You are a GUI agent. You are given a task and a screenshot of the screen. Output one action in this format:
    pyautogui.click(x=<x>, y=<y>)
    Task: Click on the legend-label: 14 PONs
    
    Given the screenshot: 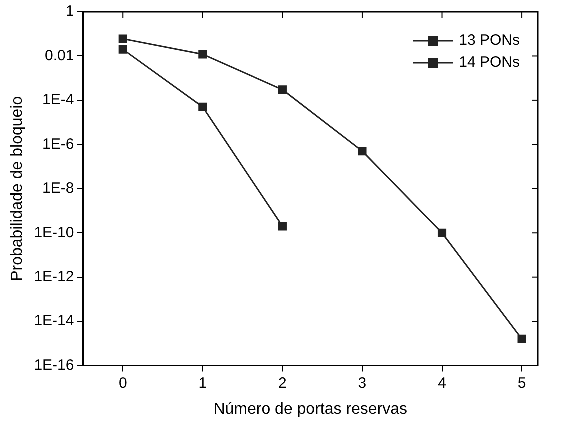 What is the action you would take?
    pyautogui.click(x=489, y=63)
    